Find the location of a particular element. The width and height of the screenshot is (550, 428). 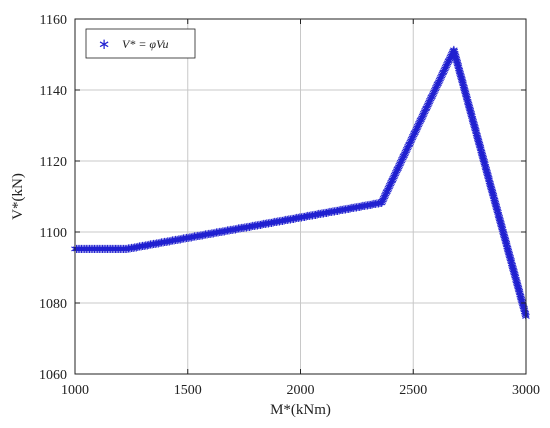

legend-label: V* = φVu is located at coordinates (145, 44).